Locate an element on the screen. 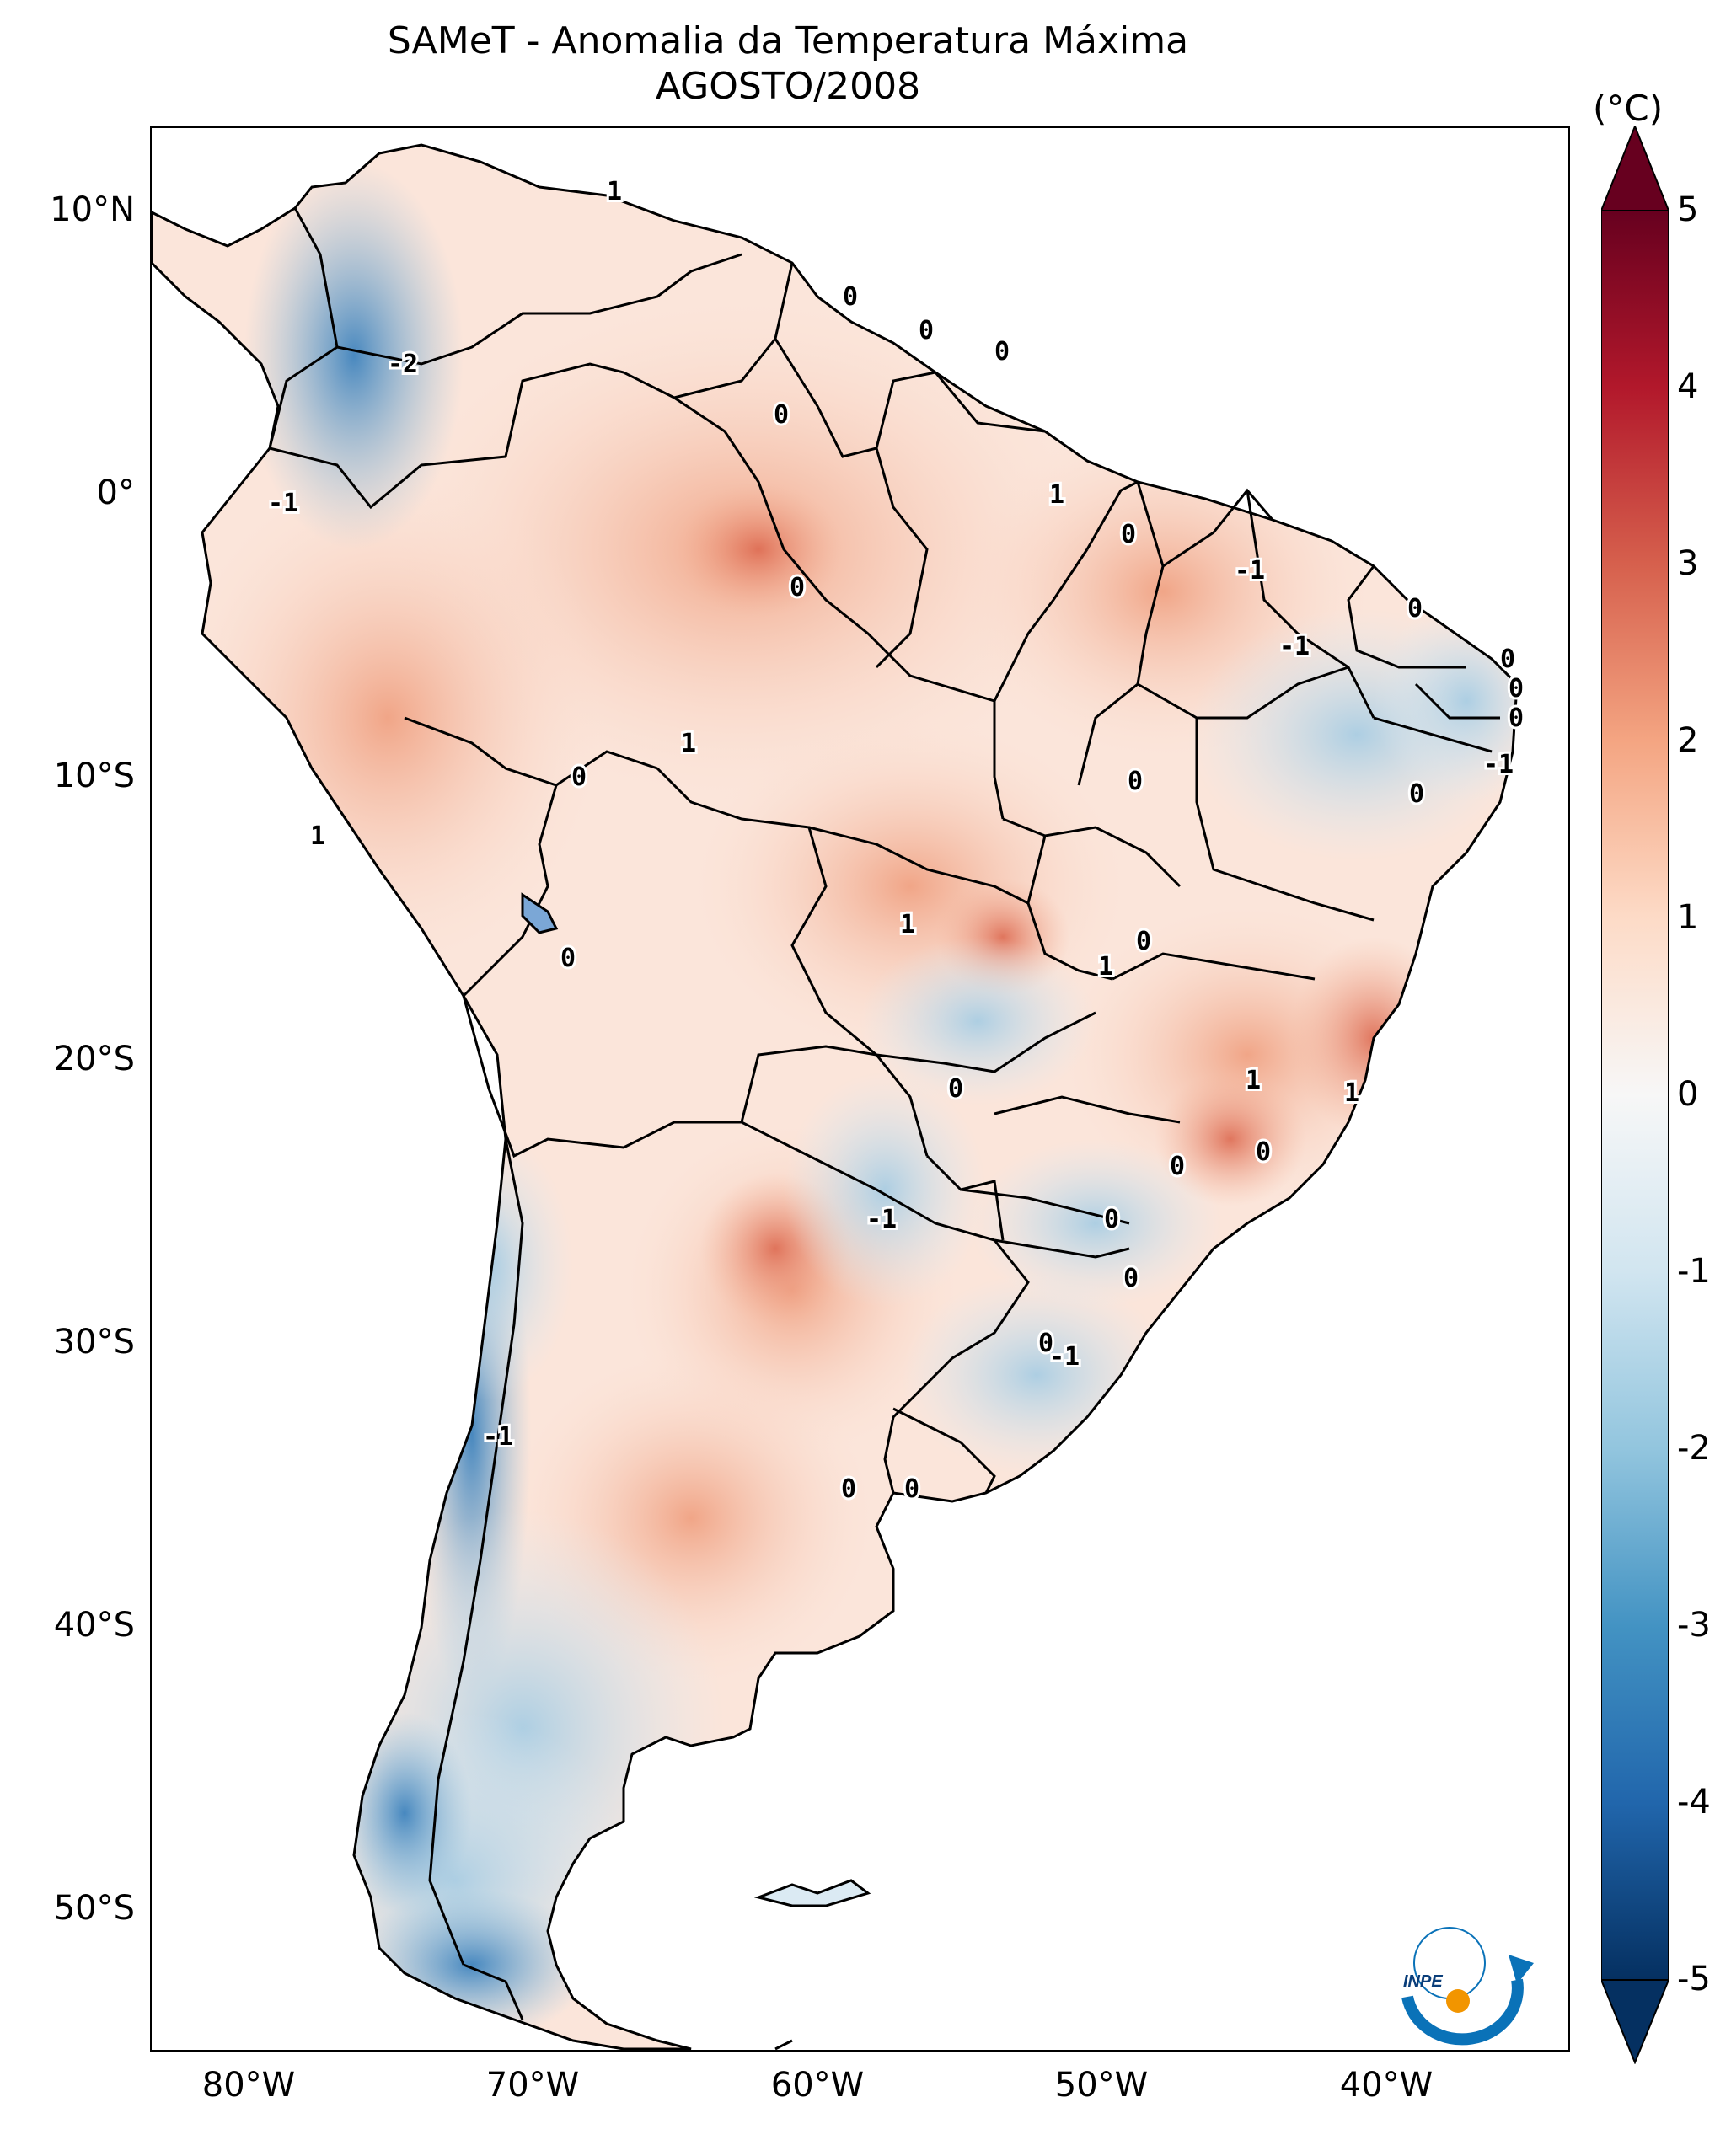  border-state-to-go is located at coordinates (1092, 852).